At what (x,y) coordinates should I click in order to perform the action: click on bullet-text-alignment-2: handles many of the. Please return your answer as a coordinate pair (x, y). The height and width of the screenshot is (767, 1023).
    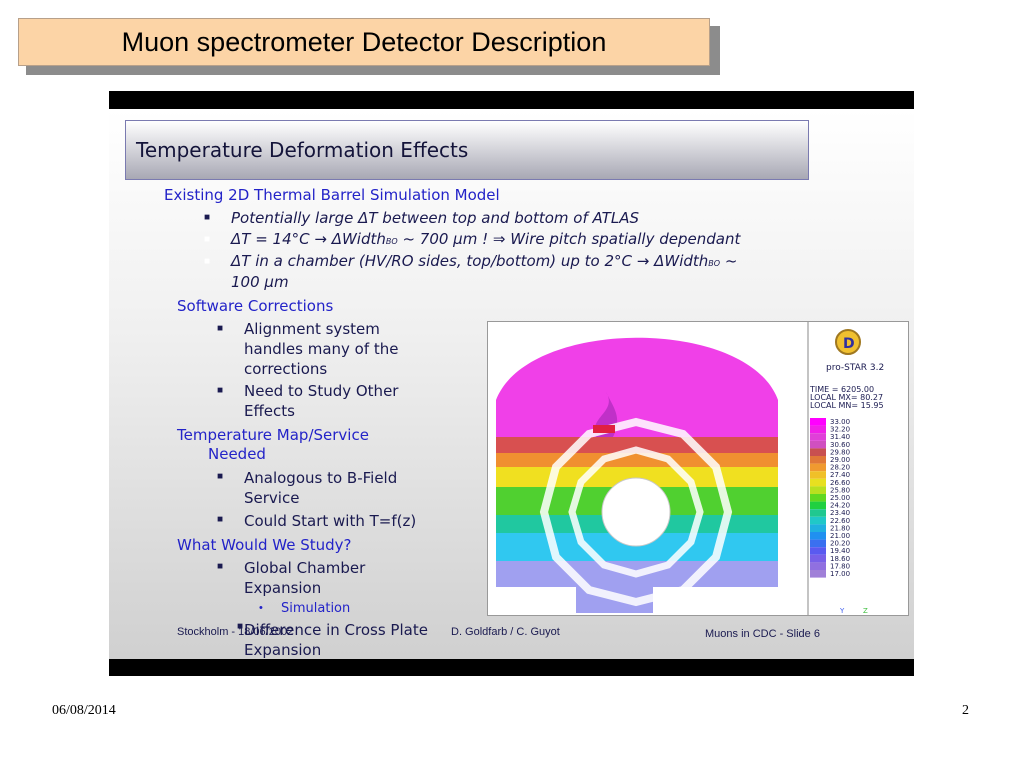
    Looking at the image, I should click on (321, 349).